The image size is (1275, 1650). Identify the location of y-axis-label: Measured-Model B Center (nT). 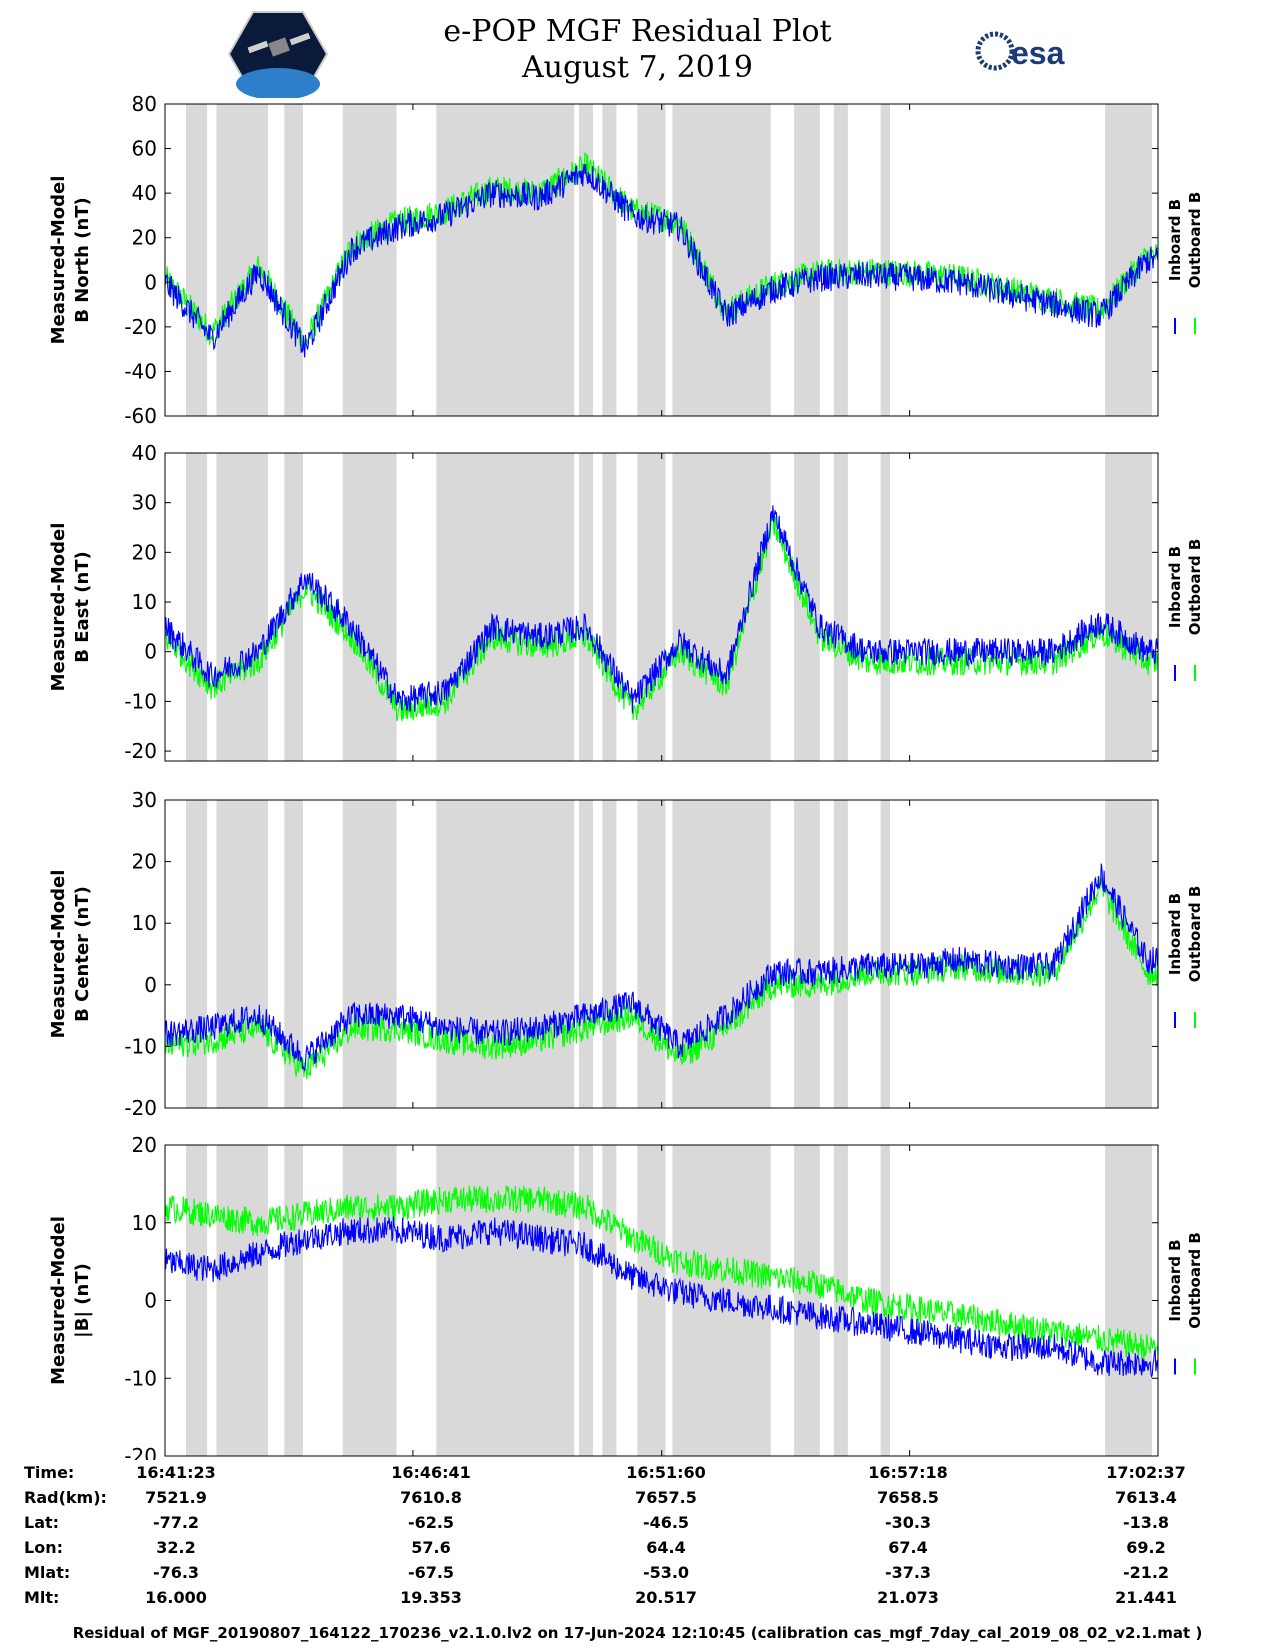
(70, 954).